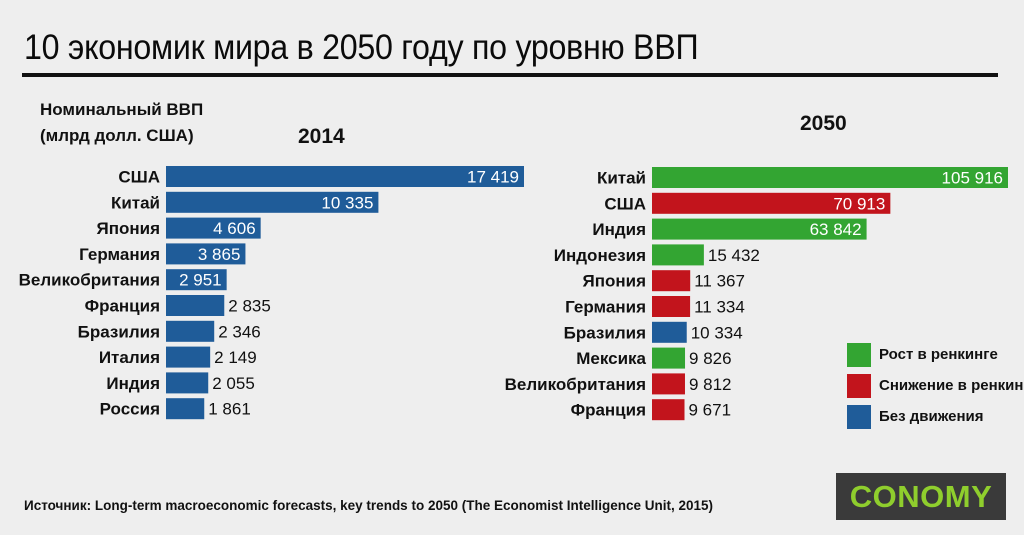  Describe the element at coordinates (234, 228) in the screenshot. I see `value-label-2014-3: 4 606` at that location.